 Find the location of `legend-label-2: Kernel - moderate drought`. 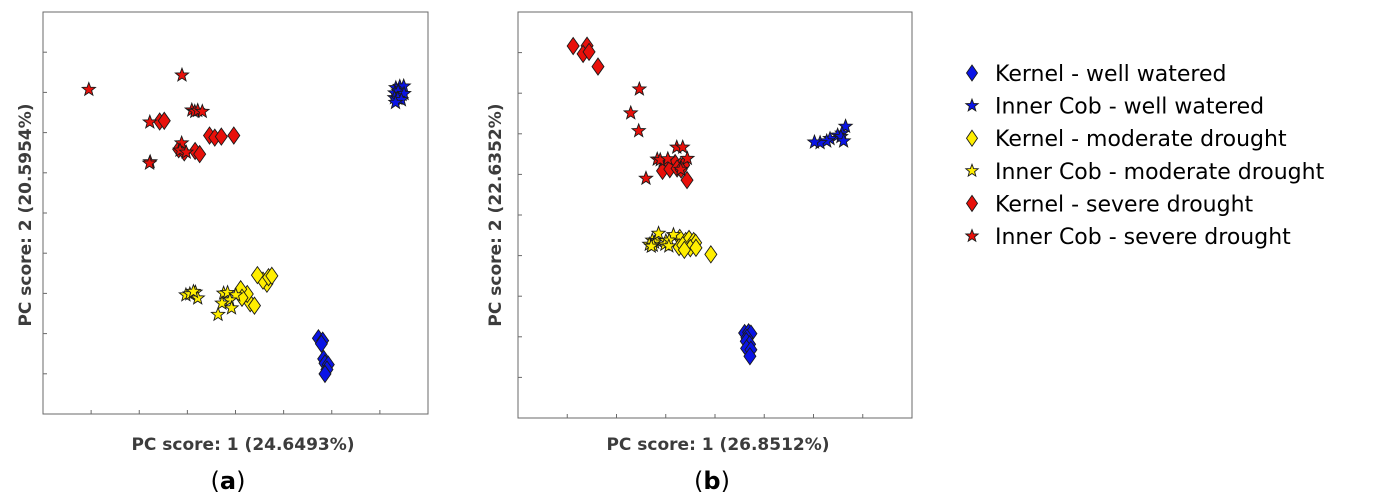

legend-label-2: Kernel - moderate drought is located at coordinates (1141, 139).